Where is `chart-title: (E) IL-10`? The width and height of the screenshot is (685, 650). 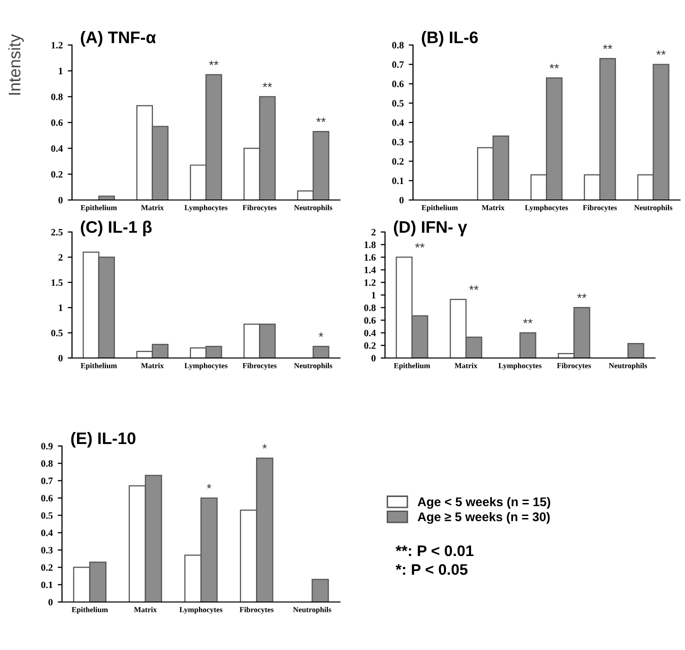
chart-title: (E) IL-10 is located at coordinates (103, 440).